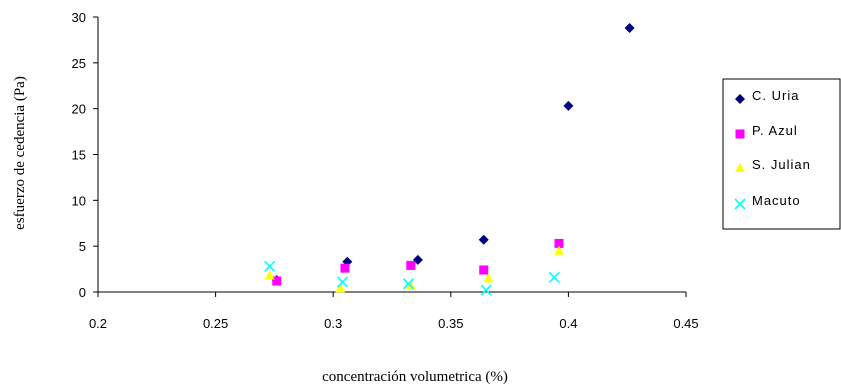 The image size is (841, 391). What do you see at coordinates (568, 323) in the screenshot?
I see `x-tick-label: 0.4` at bounding box center [568, 323].